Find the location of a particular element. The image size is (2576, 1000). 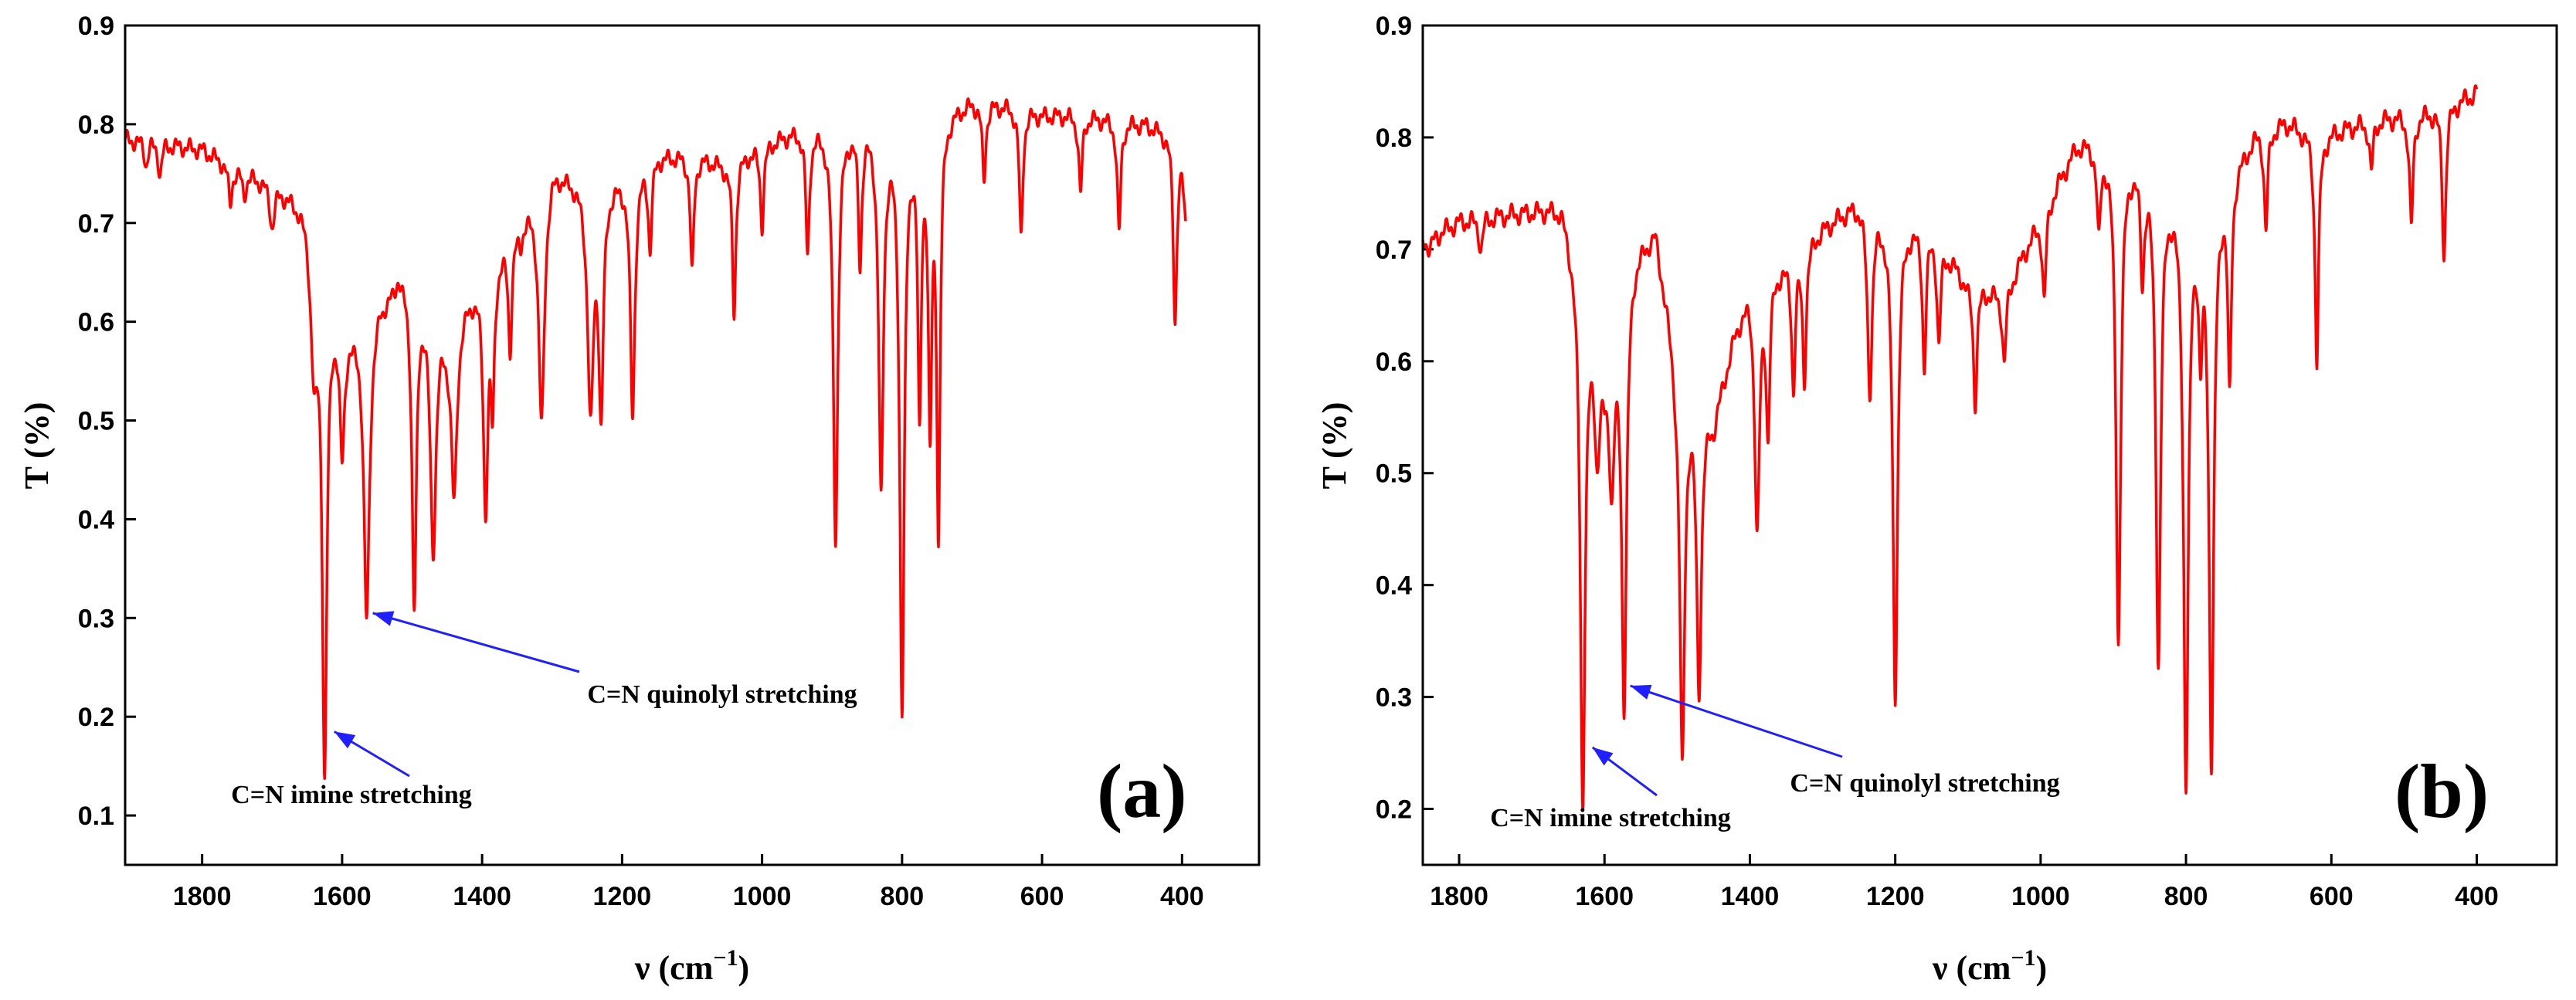

y-tick-label: 0.1 is located at coordinates (96, 816).